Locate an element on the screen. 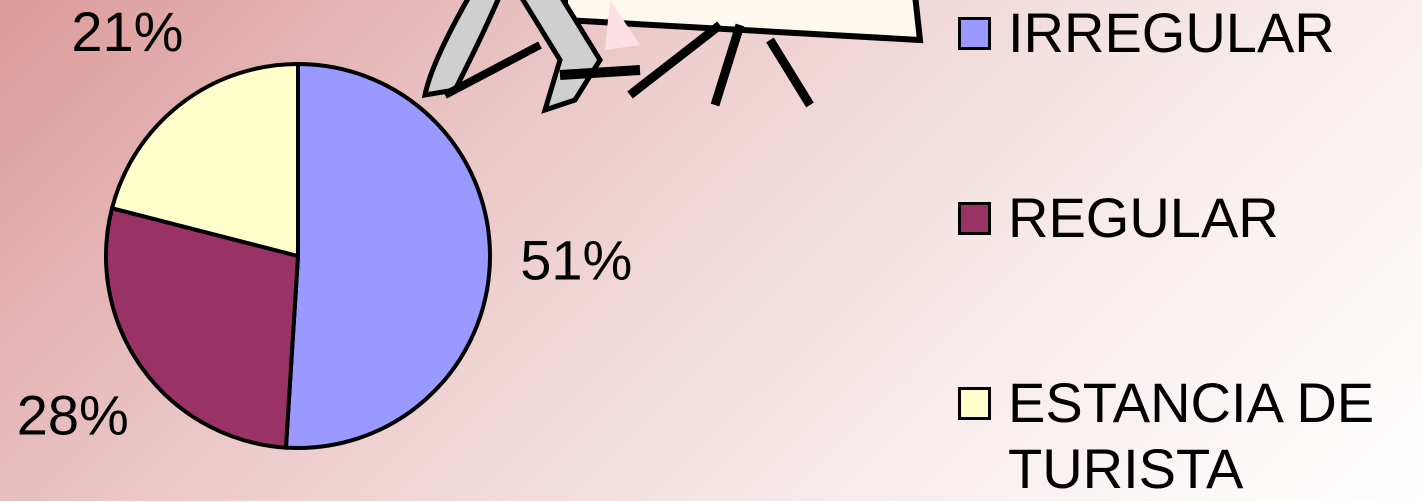 The image size is (1422, 502). clip-art is located at coordinates (672, 57).